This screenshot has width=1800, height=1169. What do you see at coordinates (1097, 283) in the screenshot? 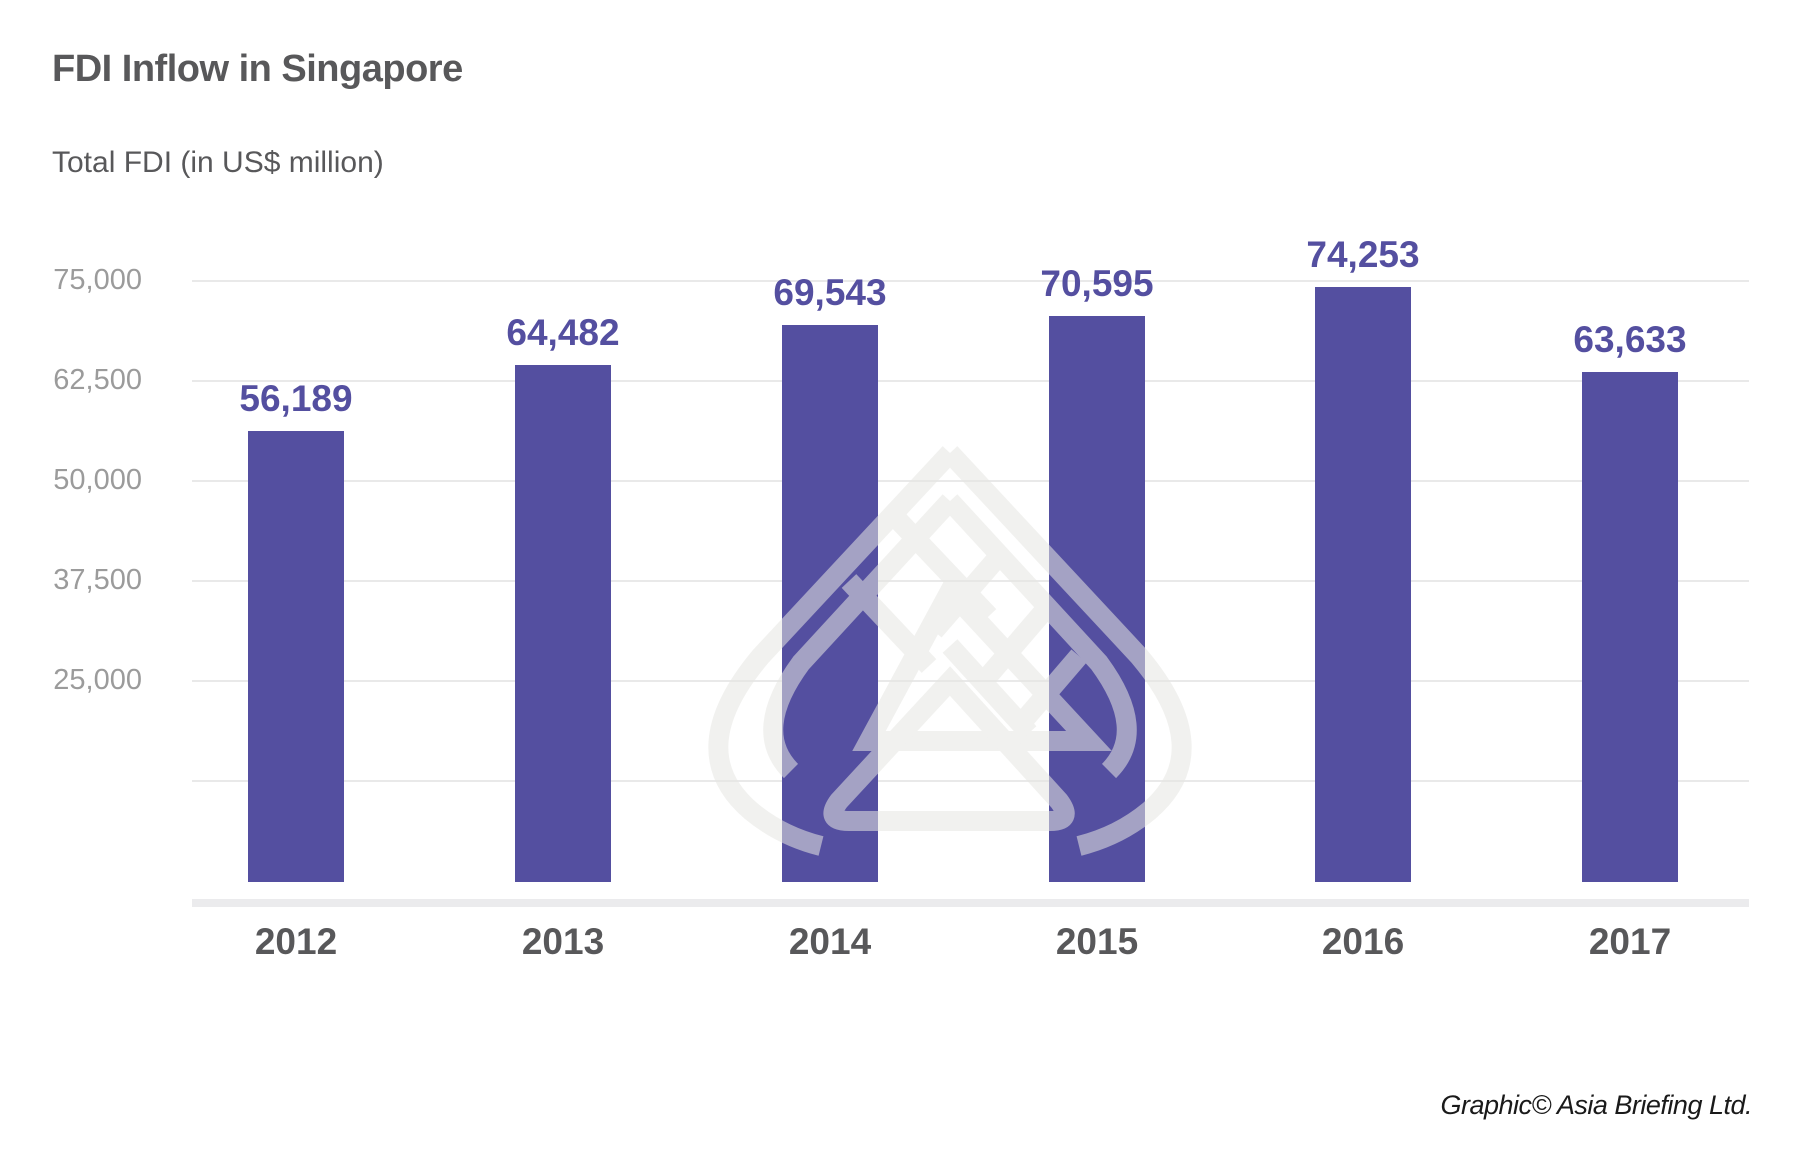
I see `value-label: 70,595` at bounding box center [1097, 283].